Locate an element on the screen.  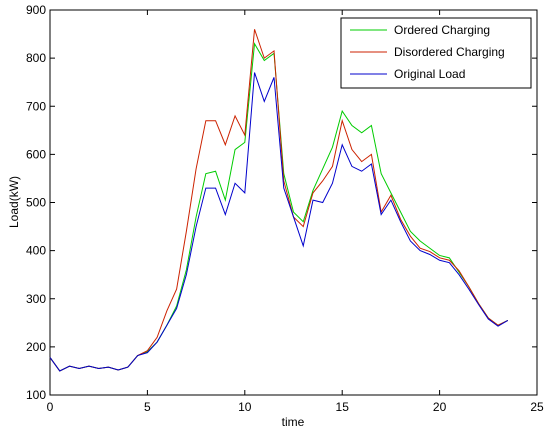
y-tick-label: 900 is located at coordinates (36, 10).